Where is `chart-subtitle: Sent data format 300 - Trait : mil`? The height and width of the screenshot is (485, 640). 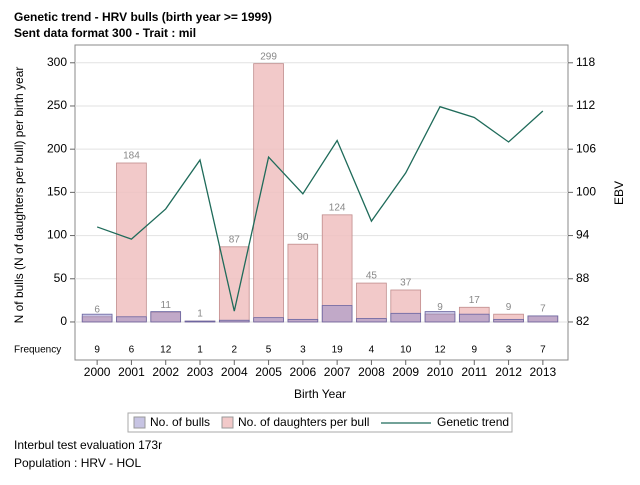 chart-subtitle: Sent data format 300 - Trait : mil is located at coordinates (105, 33).